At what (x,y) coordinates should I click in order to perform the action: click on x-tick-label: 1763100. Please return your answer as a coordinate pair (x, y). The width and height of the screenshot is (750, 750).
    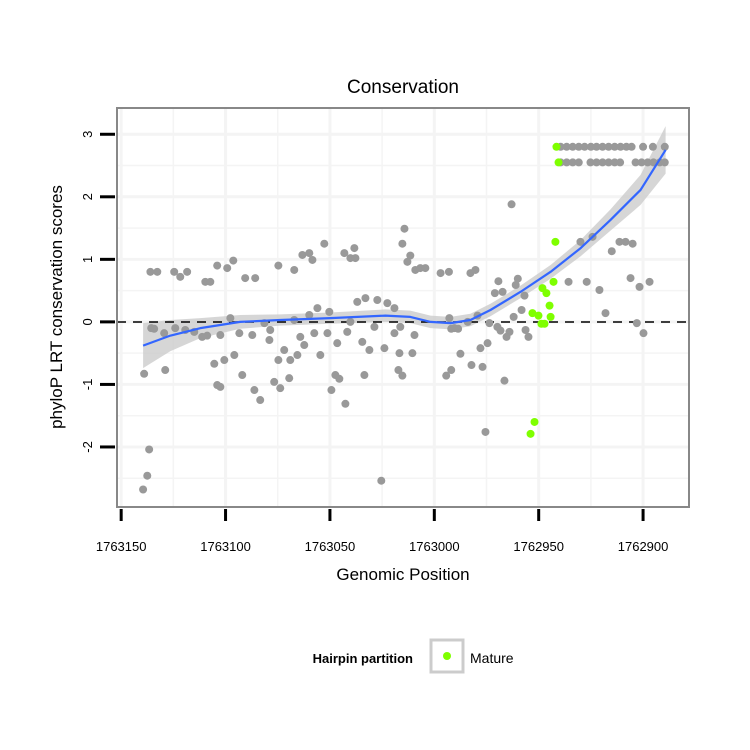
    Looking at the image, I should click on (225, 546).